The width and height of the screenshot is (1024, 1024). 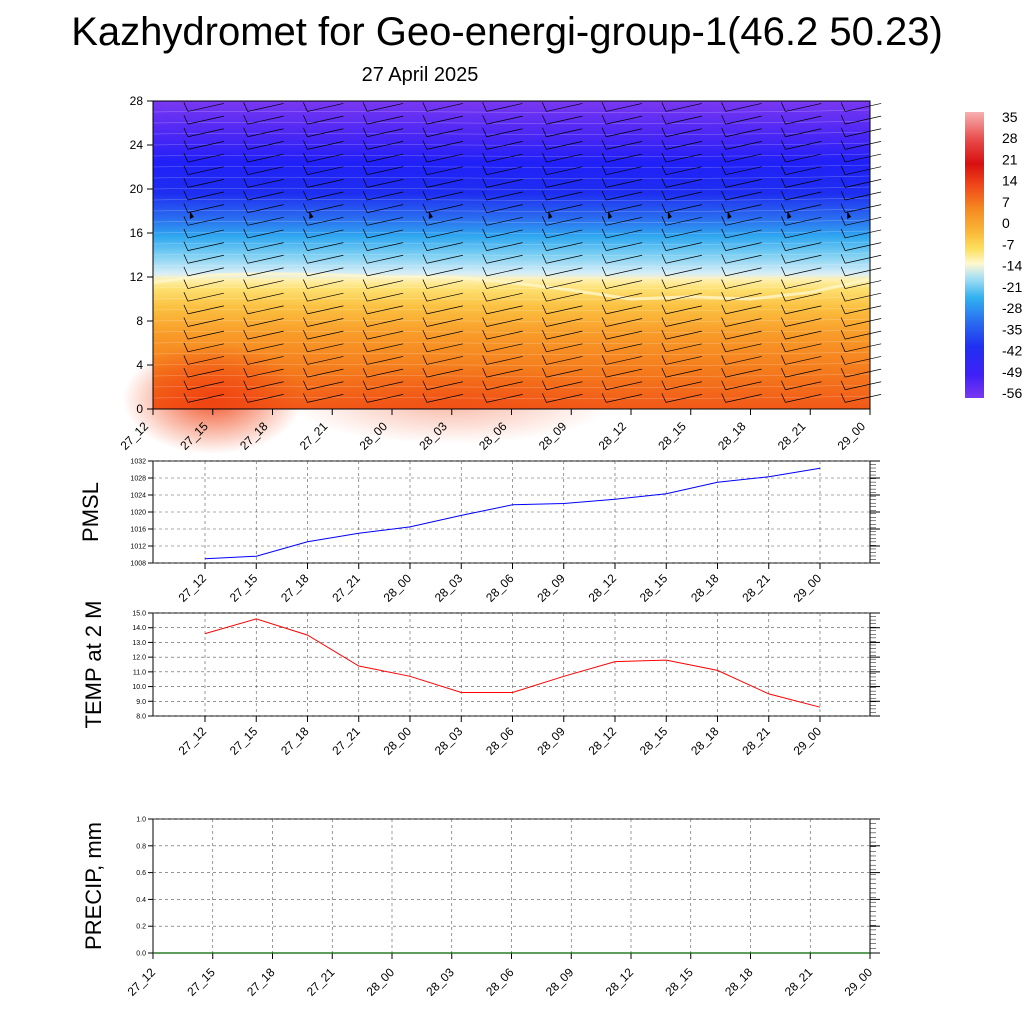 I want to click on x-tick-label: 27_12, so click(x=142, y=982).